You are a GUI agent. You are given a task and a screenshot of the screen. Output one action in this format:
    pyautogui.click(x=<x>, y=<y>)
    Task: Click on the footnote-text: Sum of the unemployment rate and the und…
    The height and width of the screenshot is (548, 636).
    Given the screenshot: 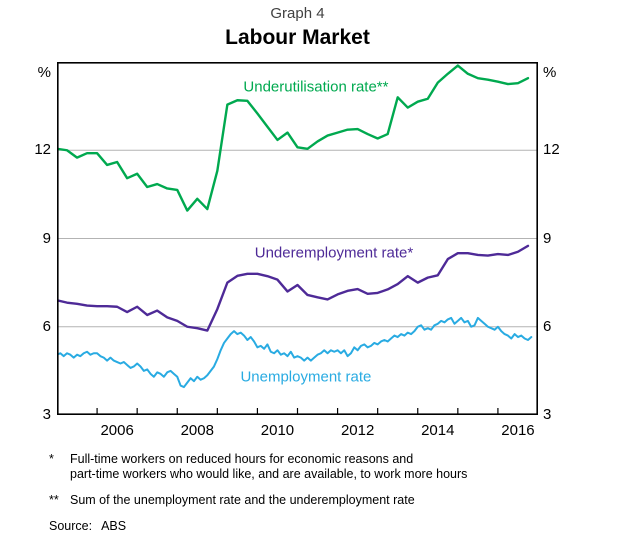 What is the action you would take?
    pyautogui.click(x=242, y=500)
    